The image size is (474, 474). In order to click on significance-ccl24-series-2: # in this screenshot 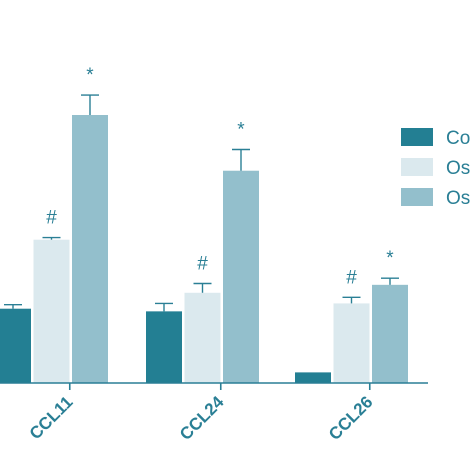, I will do `click(202, 263)`.